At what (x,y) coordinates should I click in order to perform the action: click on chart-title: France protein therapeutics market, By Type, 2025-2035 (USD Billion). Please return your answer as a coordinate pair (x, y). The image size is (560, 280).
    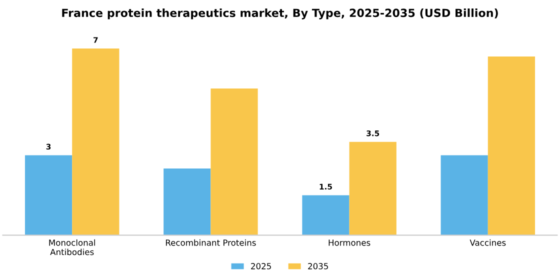
    Looking at the image, I should click on (280, 14).